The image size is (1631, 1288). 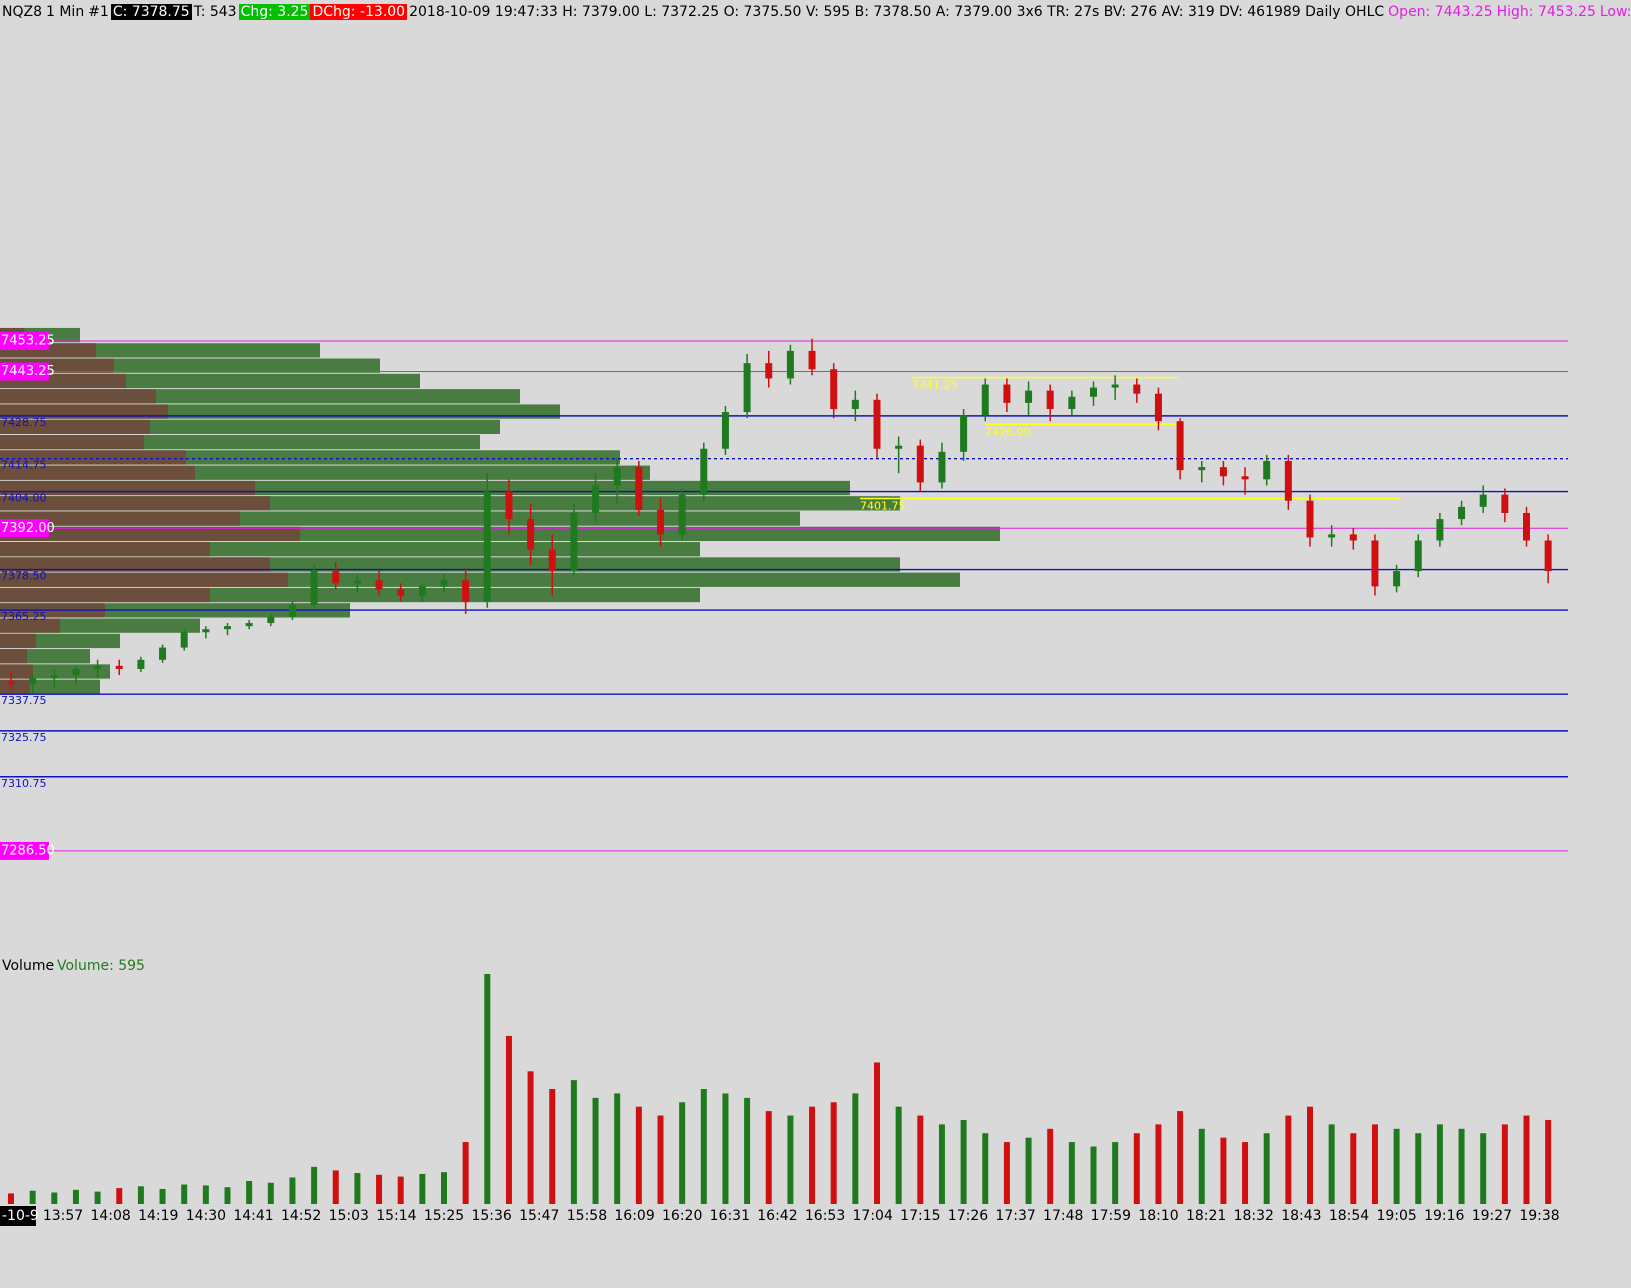 What do you see at coordinates (1444, 1216) in the screenshot?
I see `x-tick-label: 19:16` at bounding box center [1444, 1216].